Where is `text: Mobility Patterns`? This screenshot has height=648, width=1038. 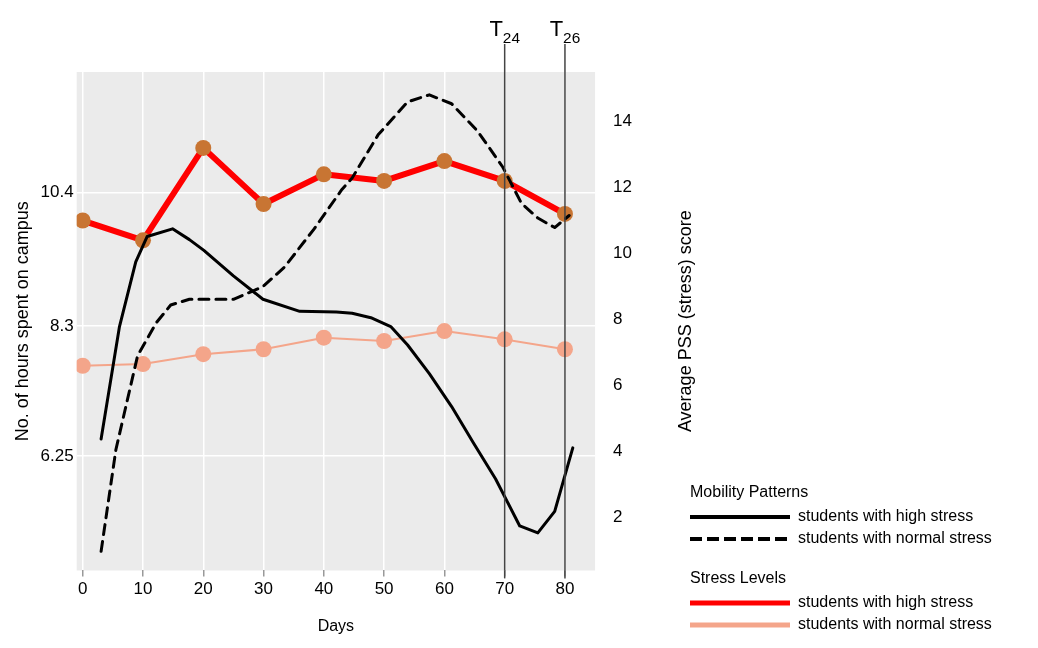 text: Mobility Patterns is located at coordinates (749, 492).